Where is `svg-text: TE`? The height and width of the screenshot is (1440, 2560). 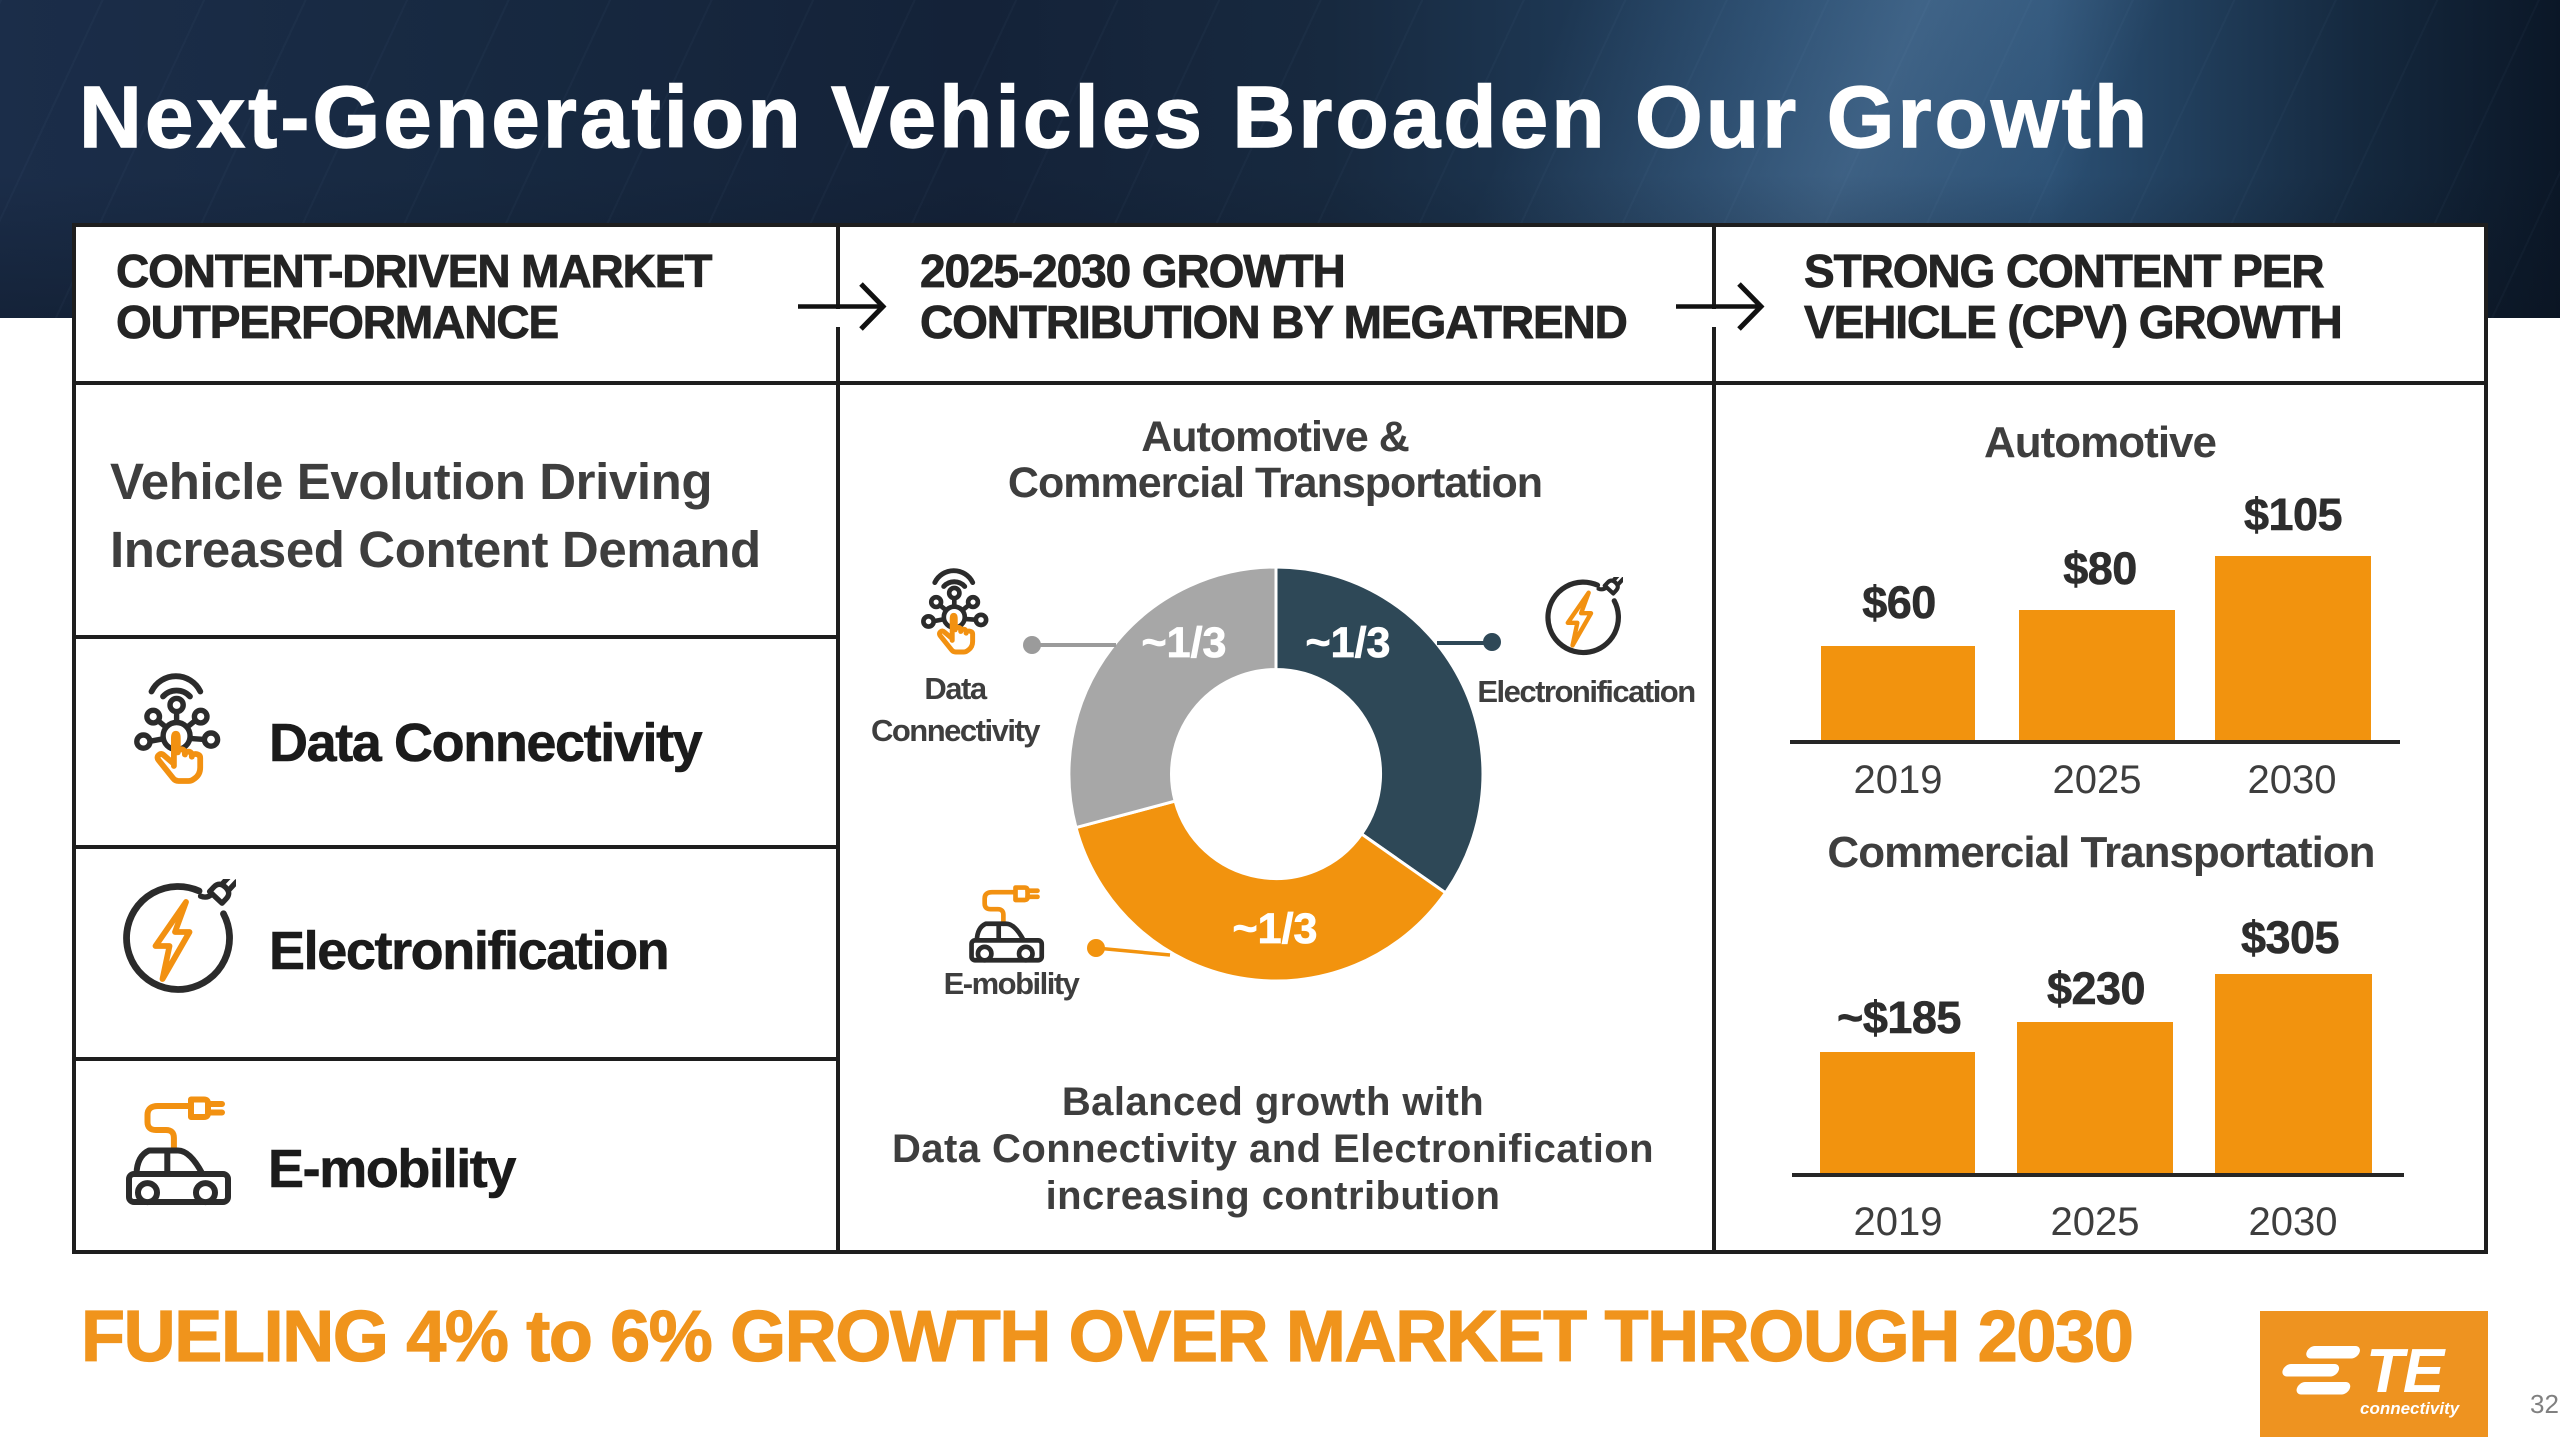 svg-text: TE is located at coordinates (2406, 1371).